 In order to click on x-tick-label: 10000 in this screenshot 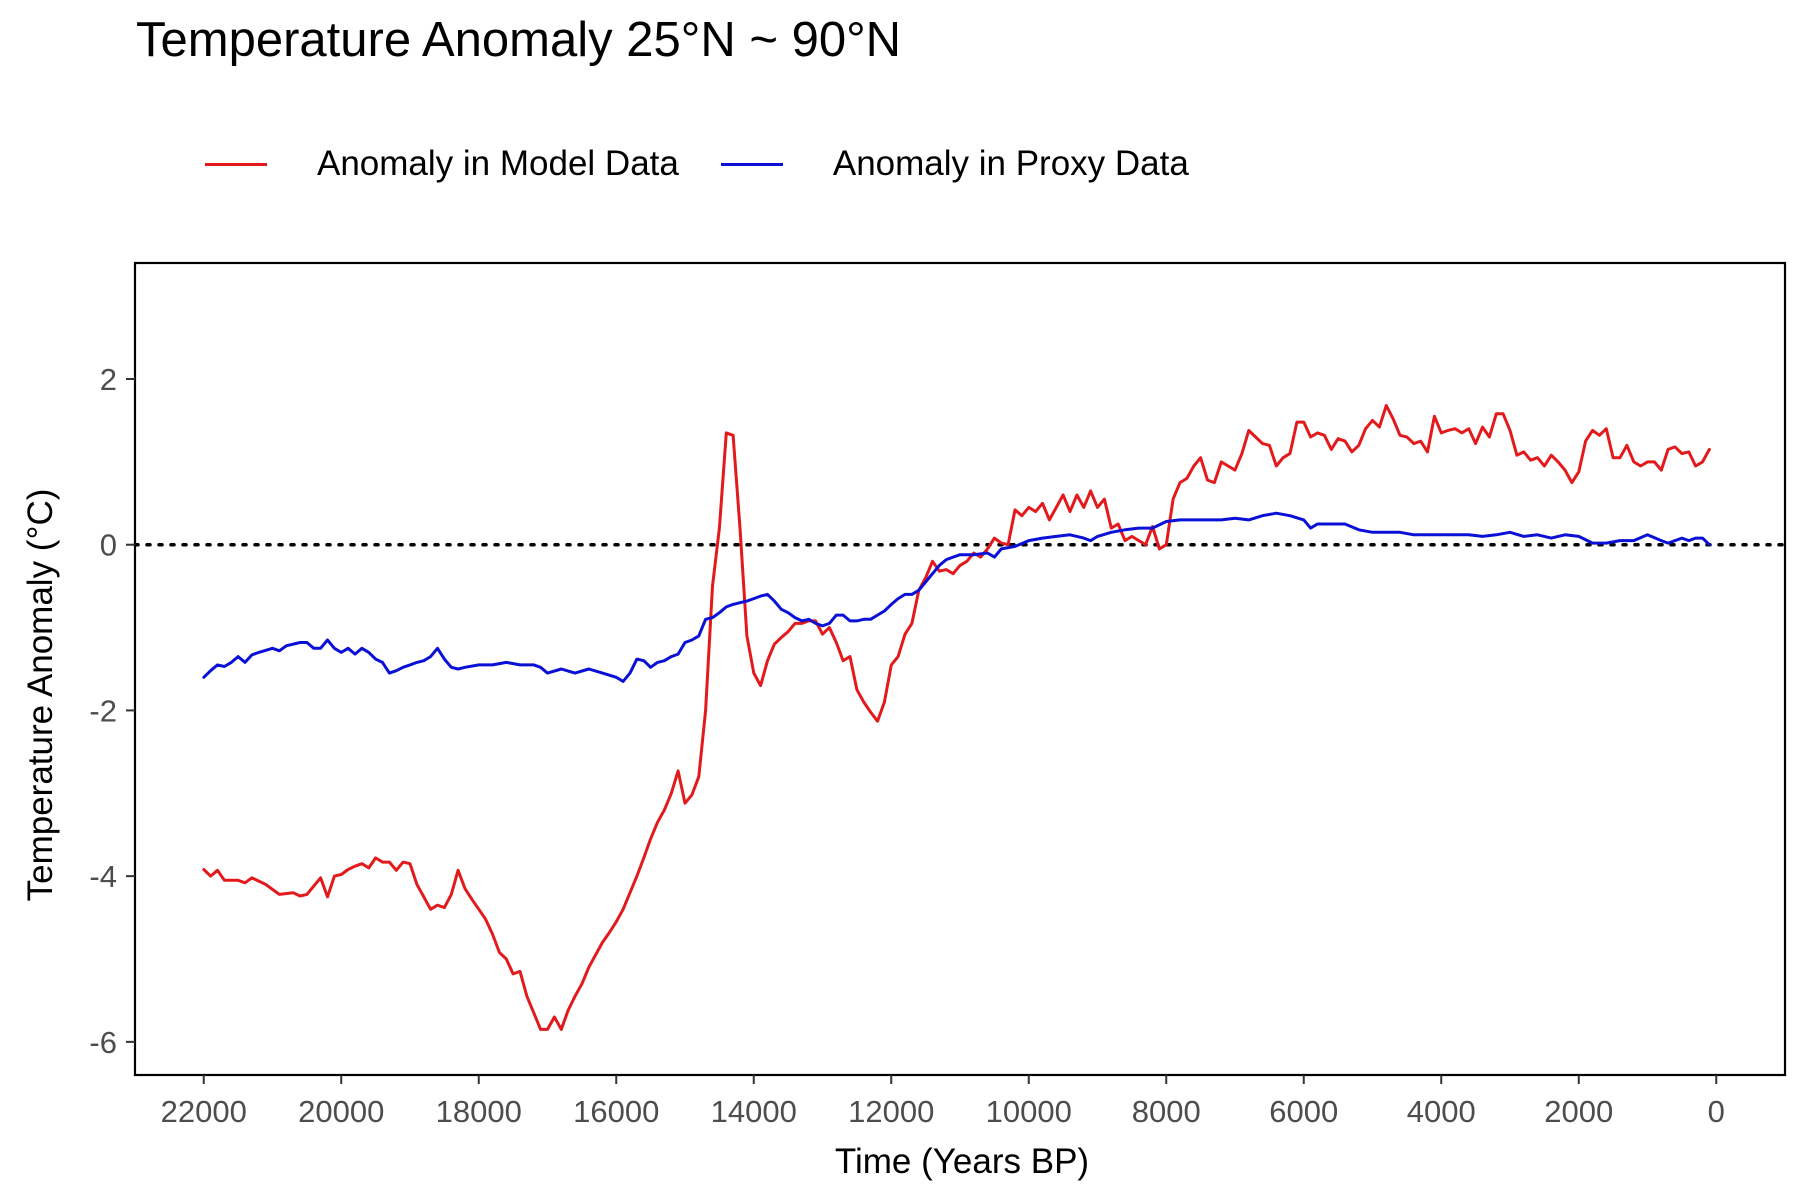, I will do `click(1029, 1111)`.